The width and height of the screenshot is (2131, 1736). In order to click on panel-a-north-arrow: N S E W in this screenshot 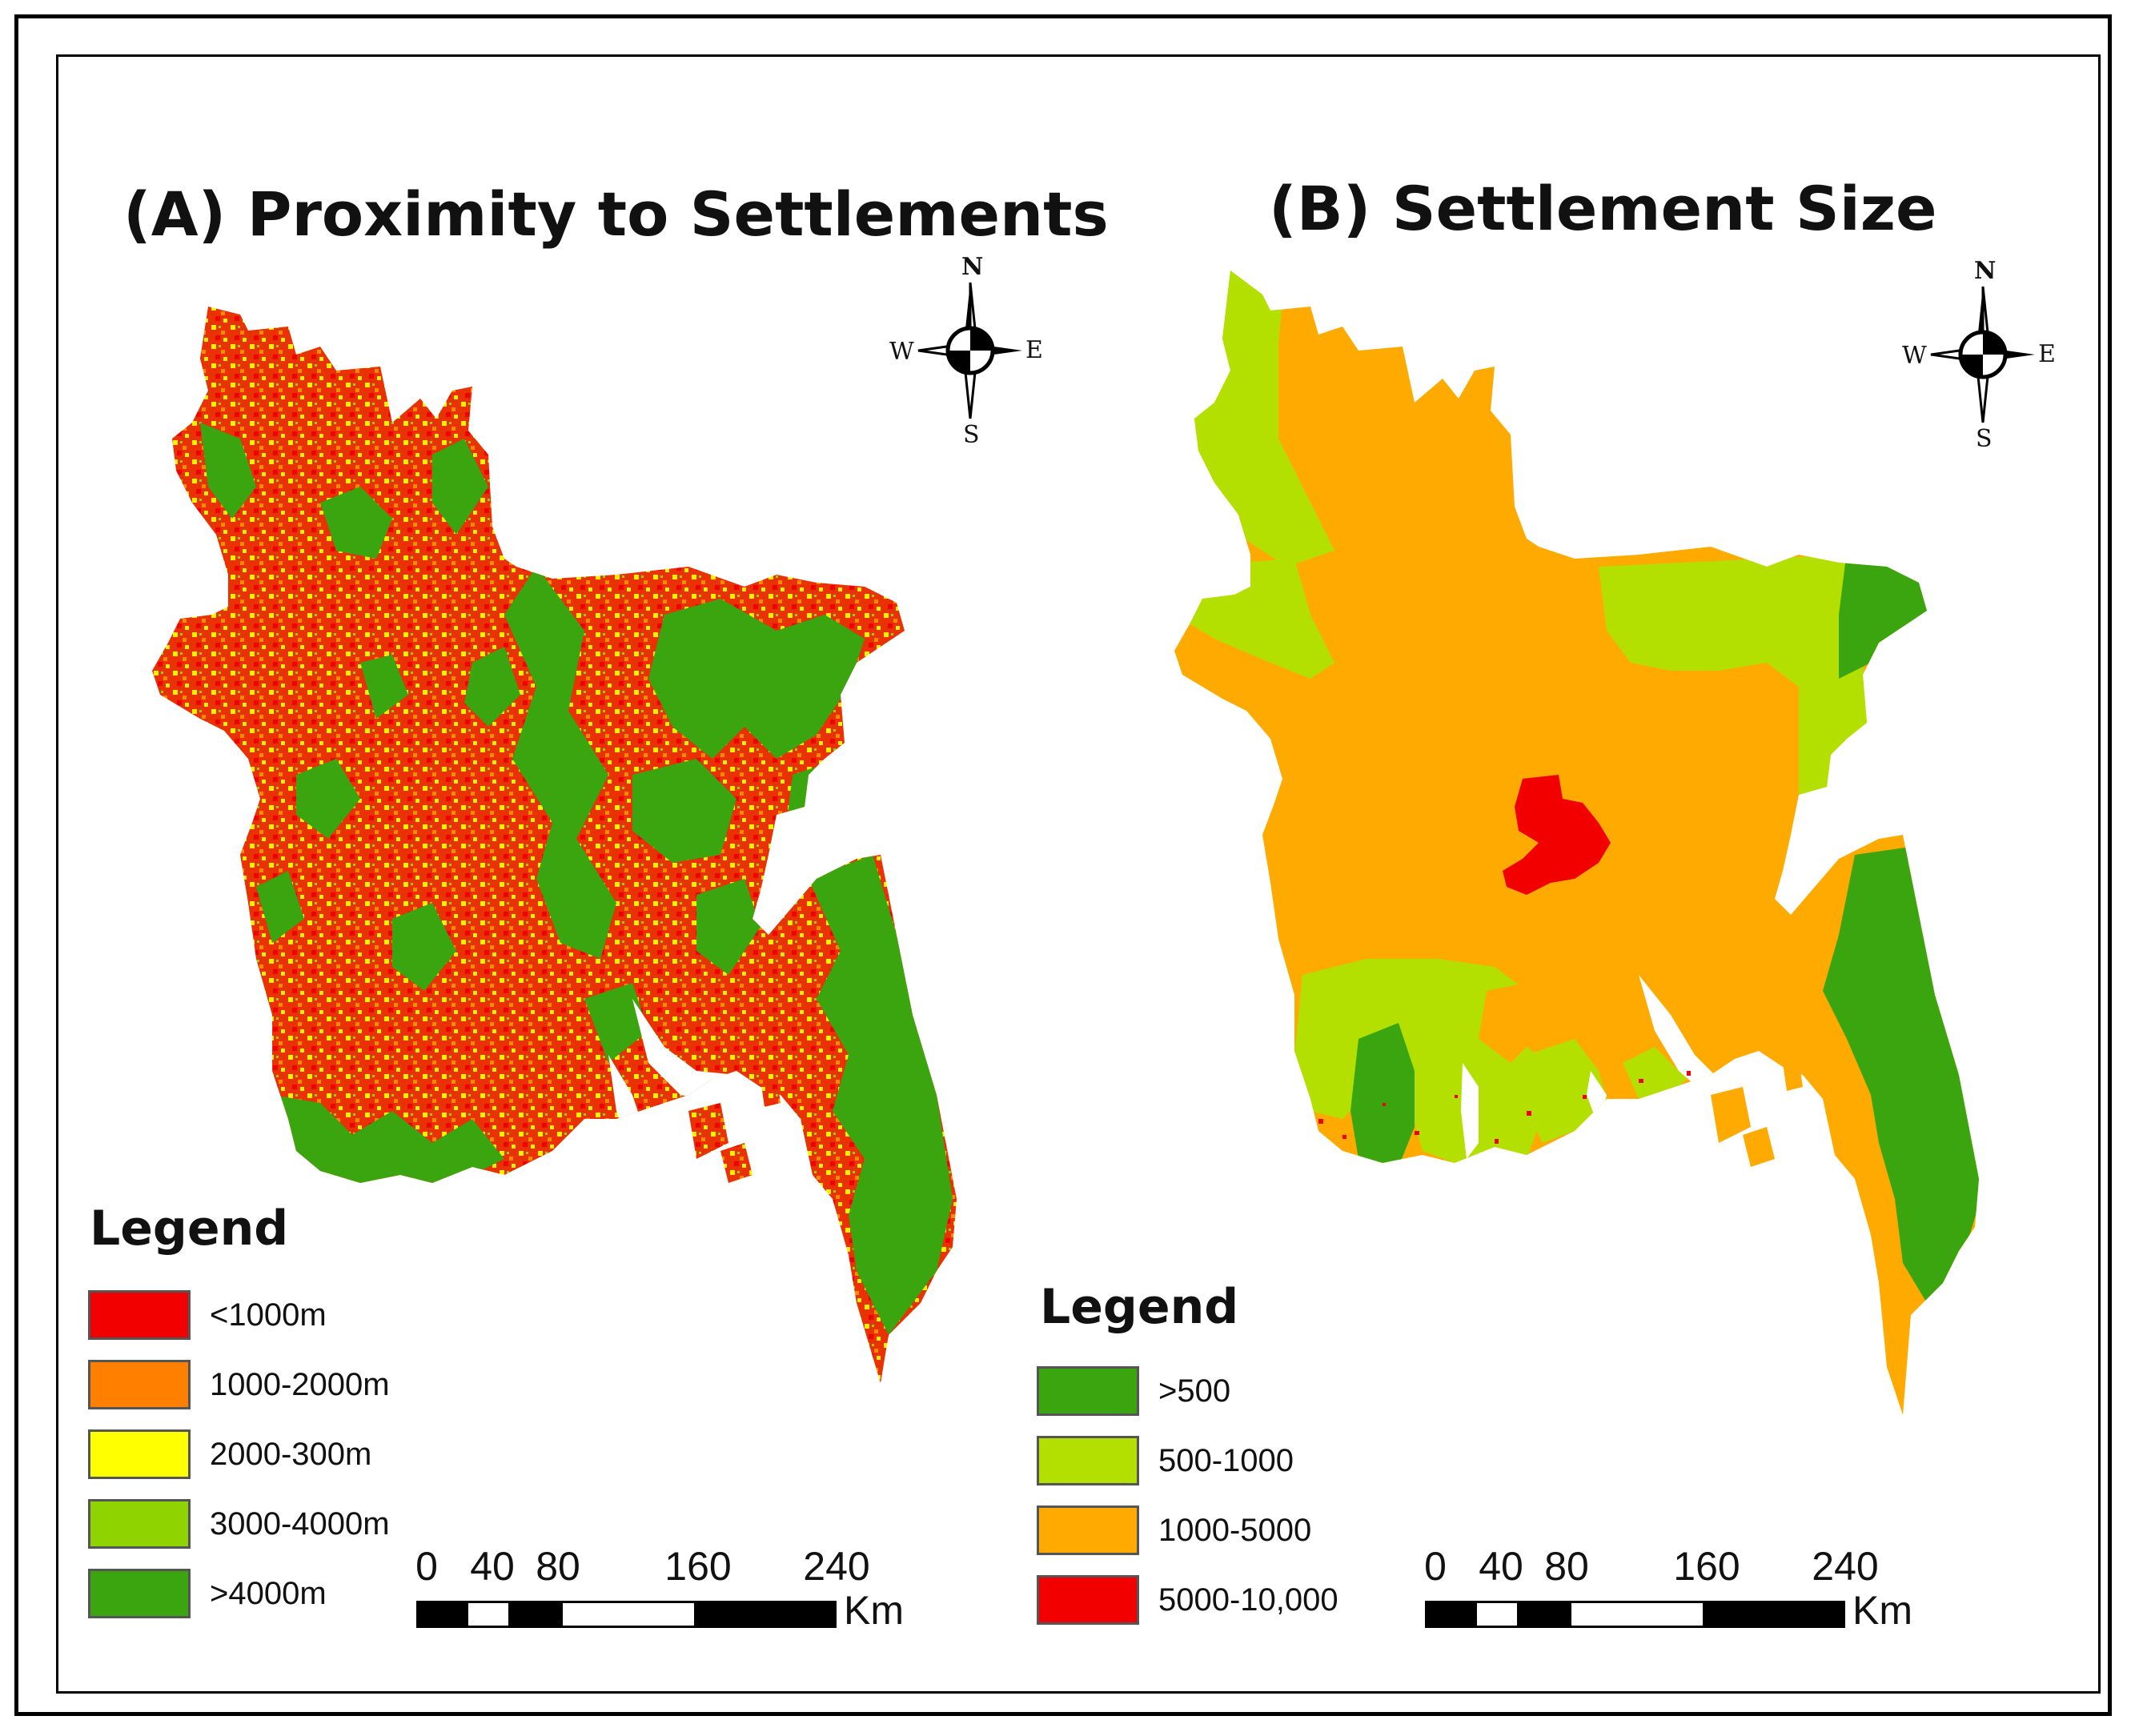, I will do `click(970, 351)`.